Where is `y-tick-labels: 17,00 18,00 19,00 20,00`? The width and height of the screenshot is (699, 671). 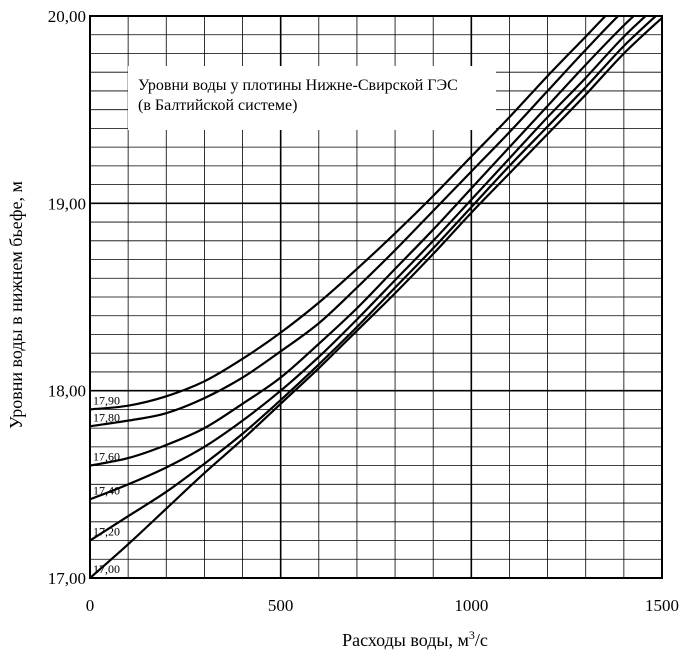
y-tick-labels: 17,00 18,00 19,00 20,00 is located at coordinates (67, 297).